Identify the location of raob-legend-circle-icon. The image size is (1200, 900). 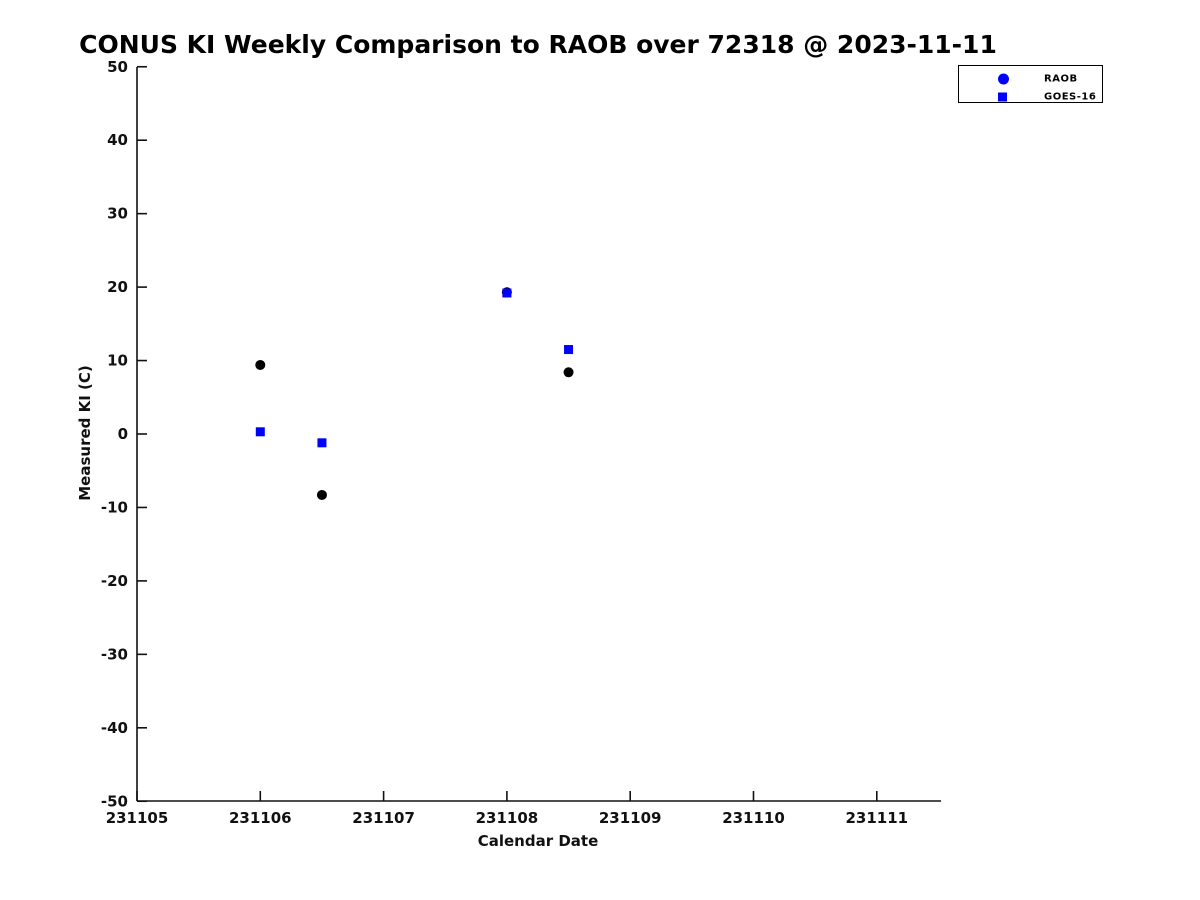
(1003, 79).